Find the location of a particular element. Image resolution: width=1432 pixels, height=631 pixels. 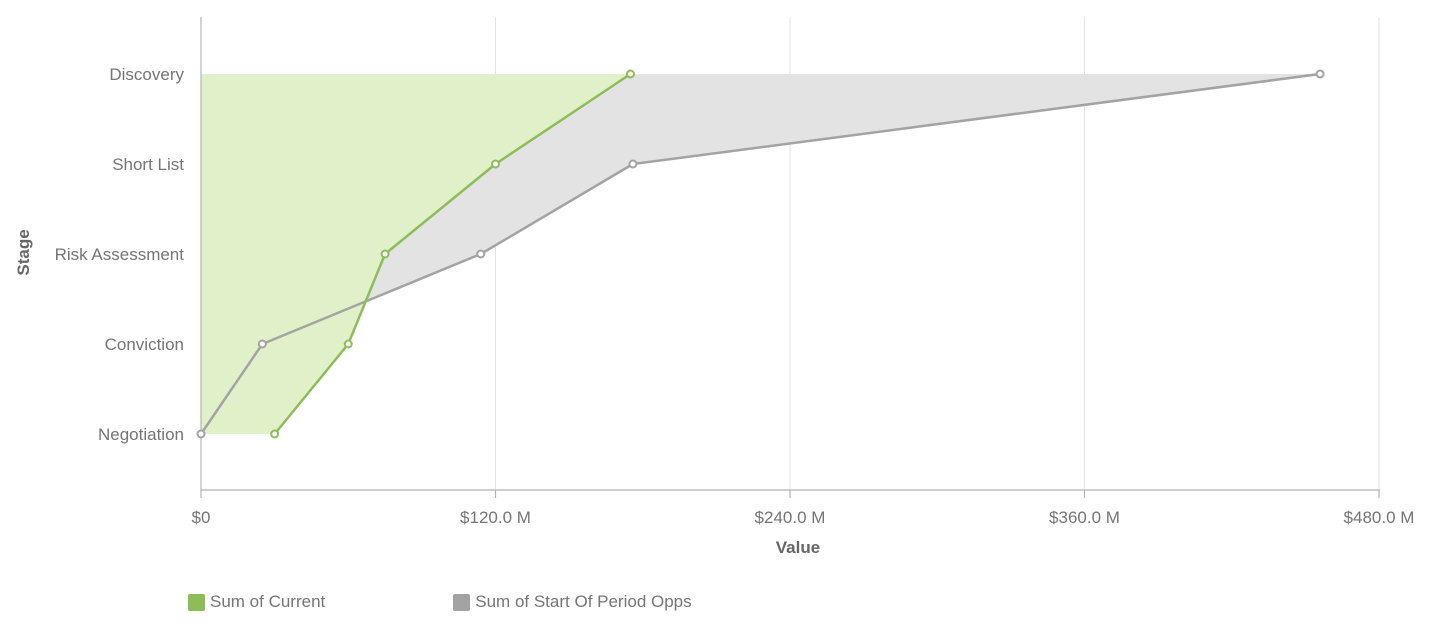

y-tick-label-3: Conviction is located at coordinates (144, 344).